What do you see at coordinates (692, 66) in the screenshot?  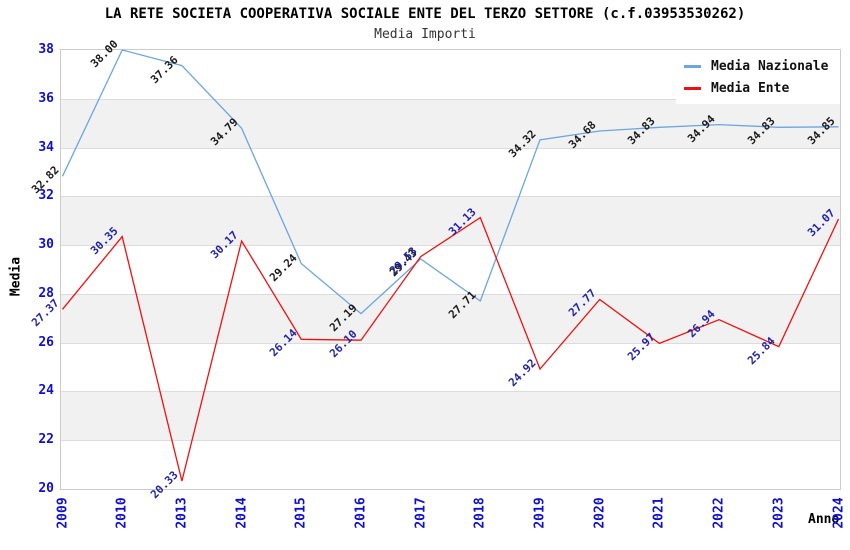 I see `media-nazionale-line-swatch` at bounding box center [692, 66].